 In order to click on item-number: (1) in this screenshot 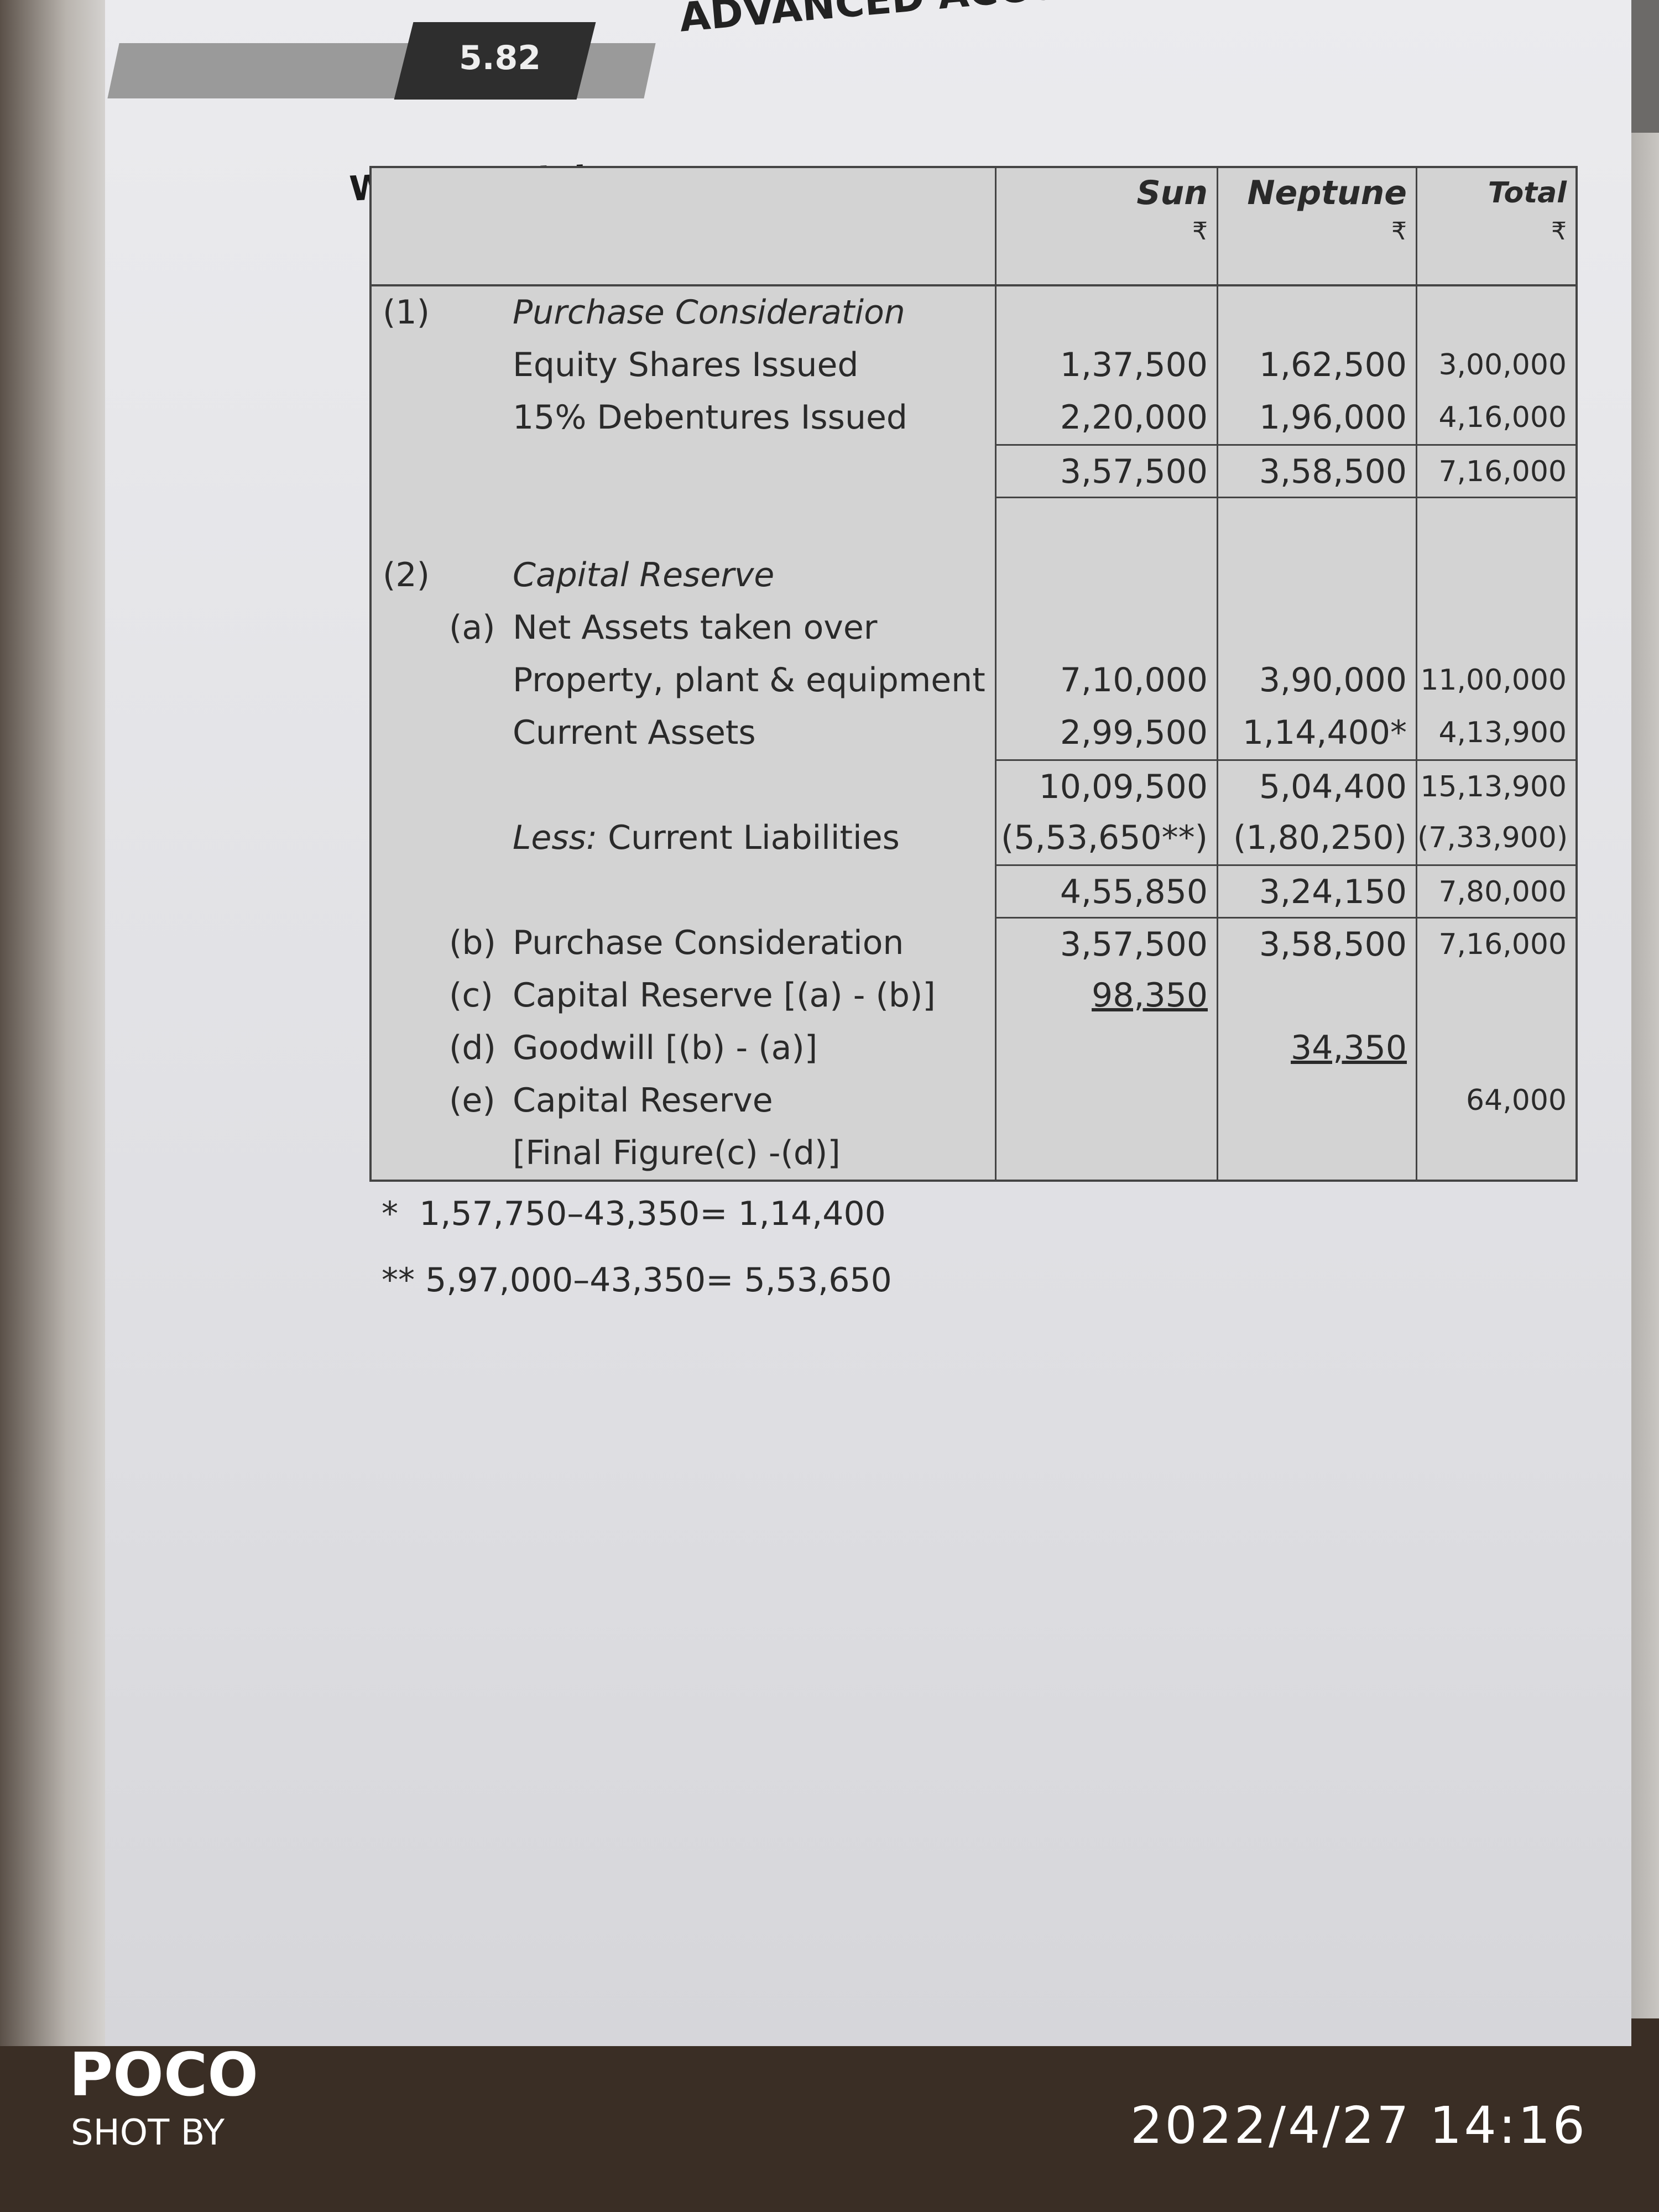, I will do `click(407, 313)`.